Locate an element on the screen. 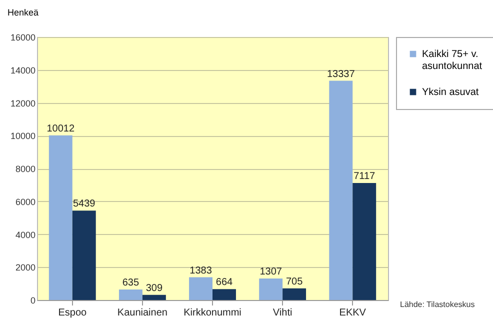  y-tick-label: 12000 is located at coordinates (23, 103).